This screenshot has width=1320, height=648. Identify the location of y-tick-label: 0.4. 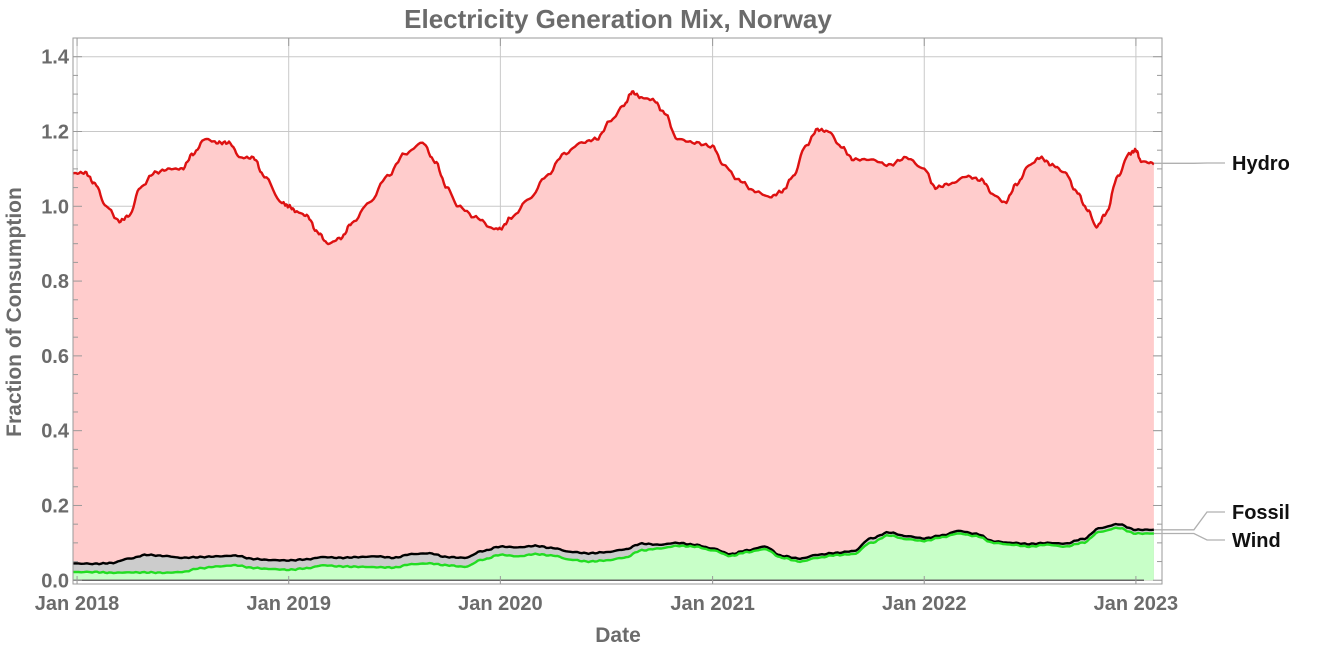
(55, 432).